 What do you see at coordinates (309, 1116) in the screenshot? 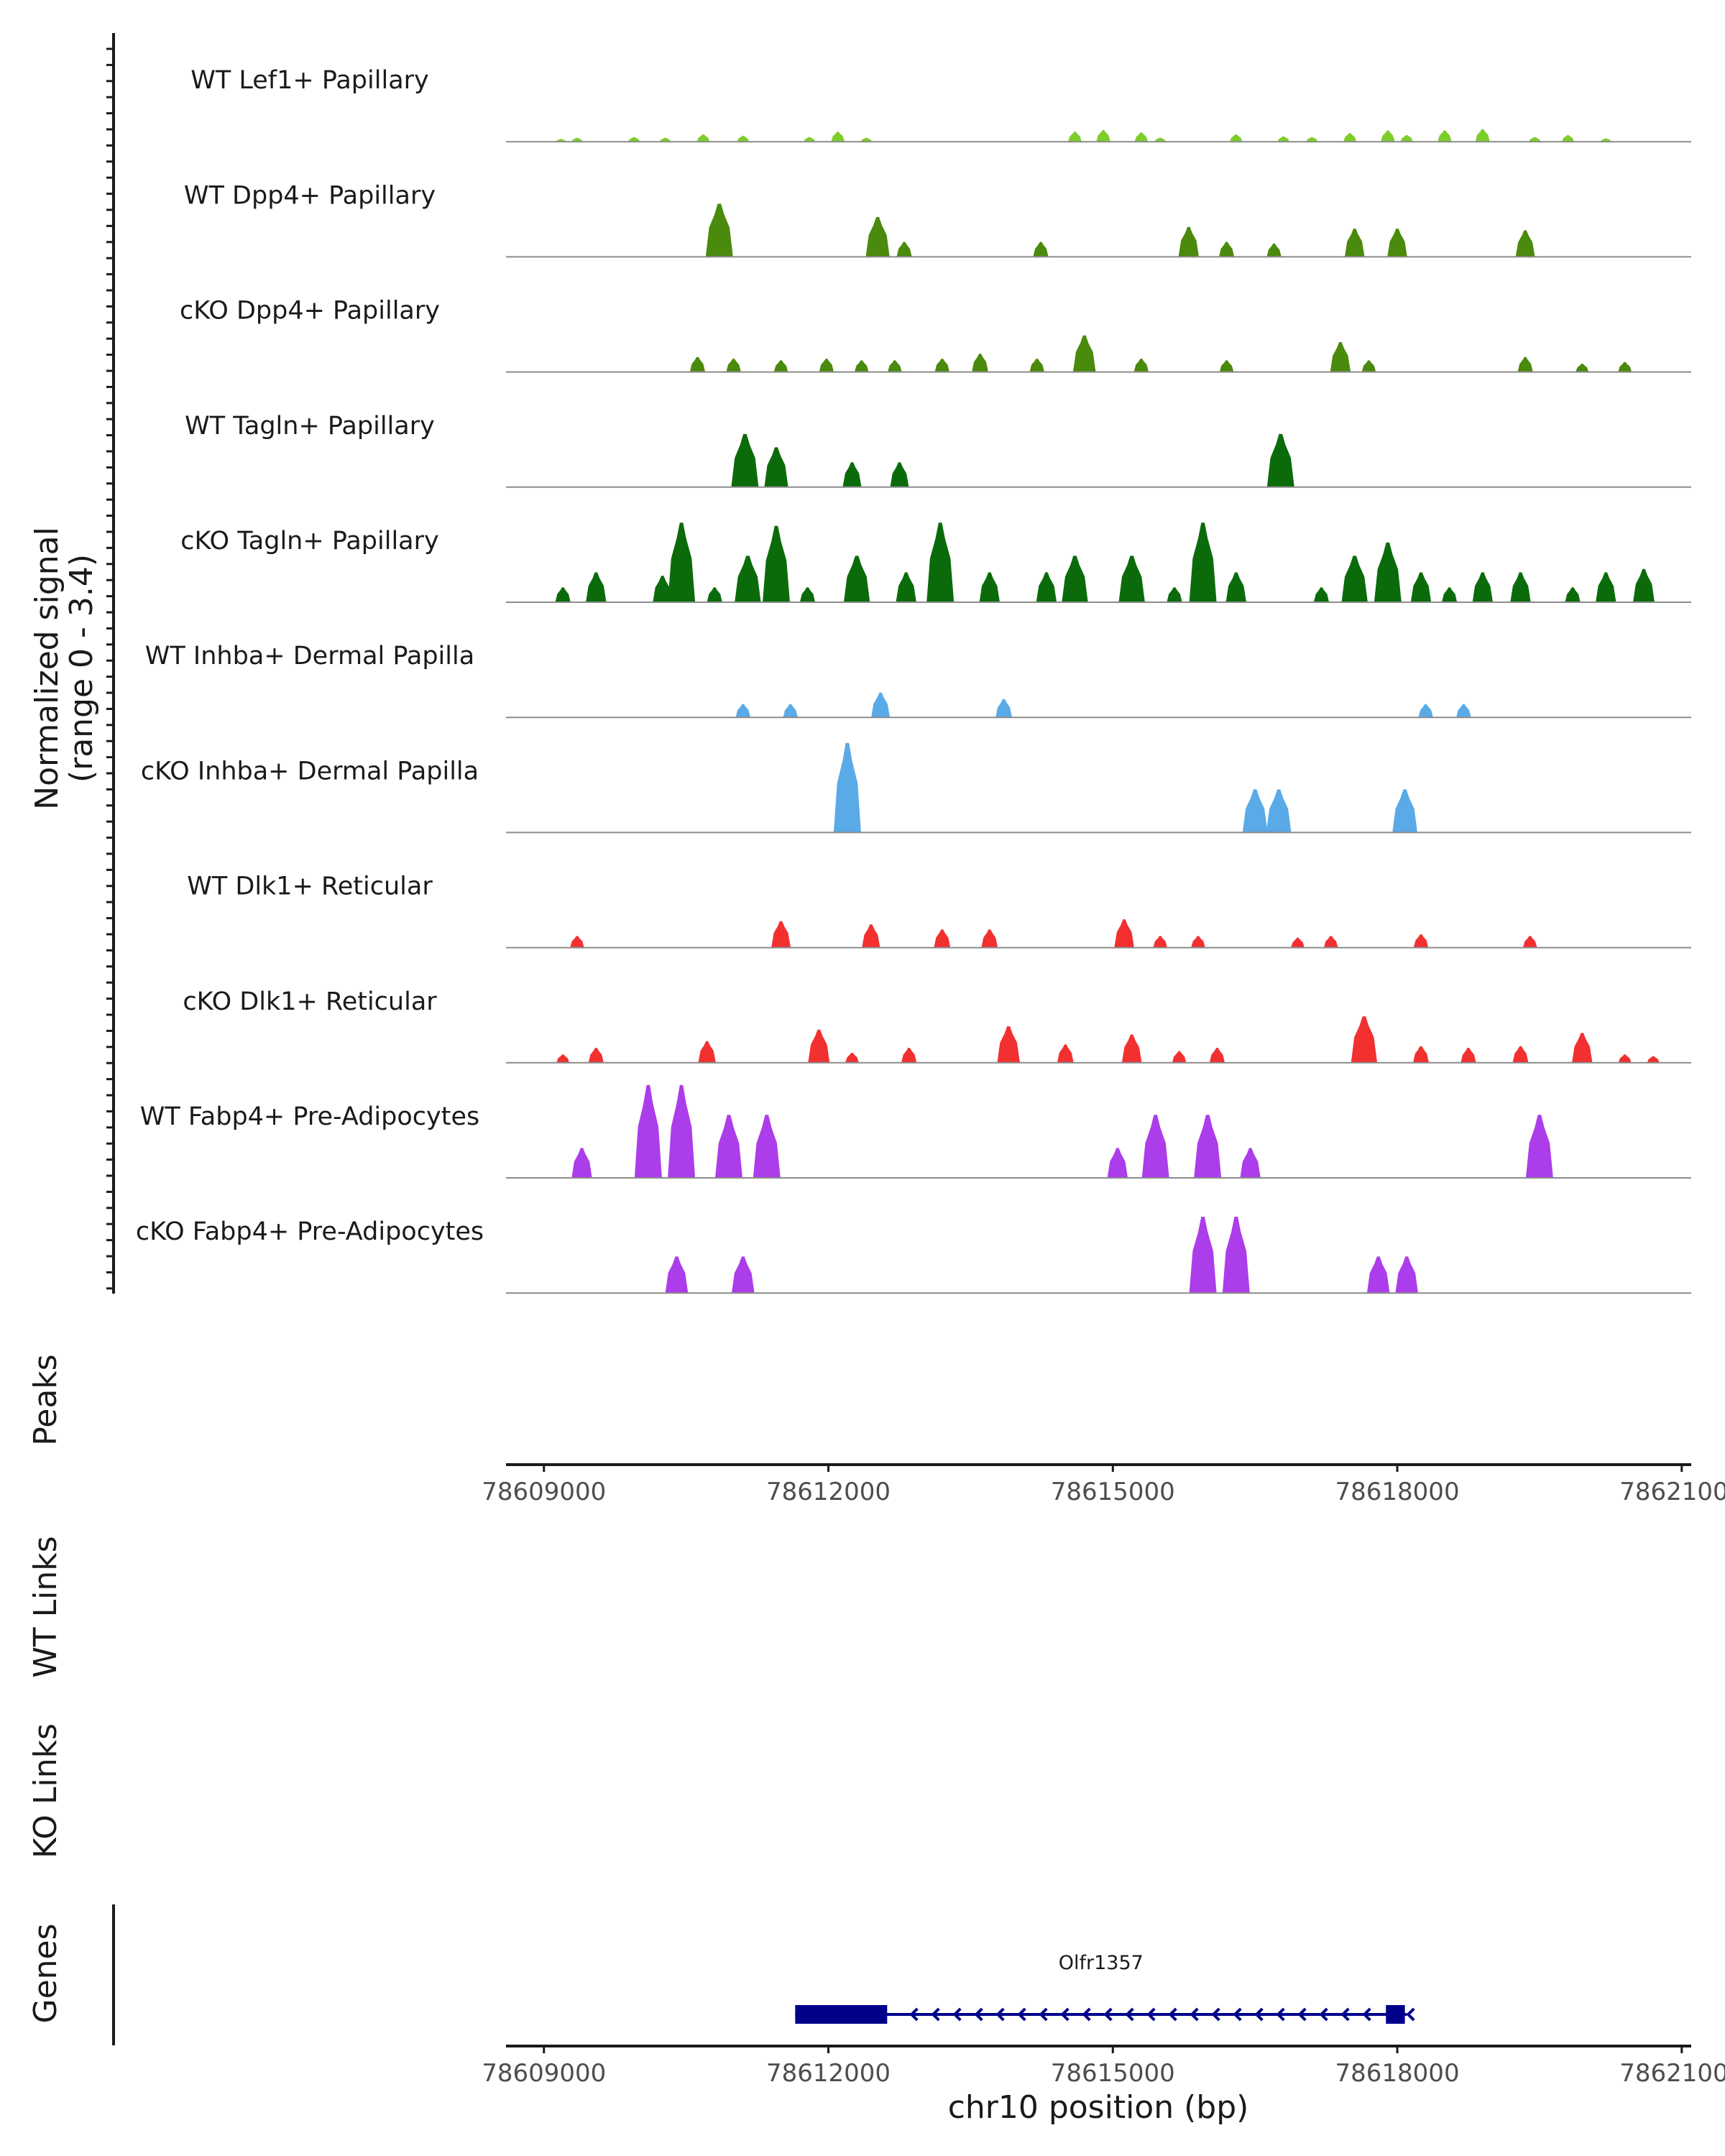
I see `track-label: WT Fabp4+ Pre-Adipocytes` at bounding box center [309, 1116].